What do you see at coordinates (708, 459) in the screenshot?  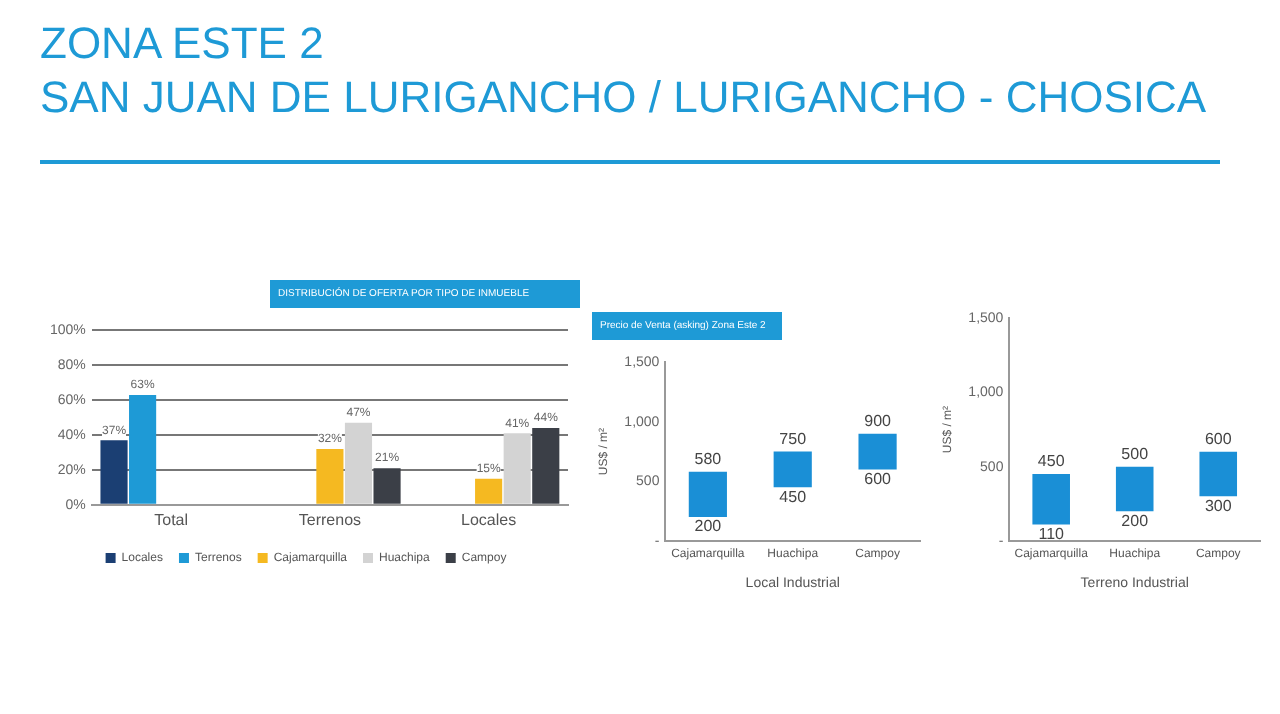 I see `annotation: 580` at bounding box center [708, 459].